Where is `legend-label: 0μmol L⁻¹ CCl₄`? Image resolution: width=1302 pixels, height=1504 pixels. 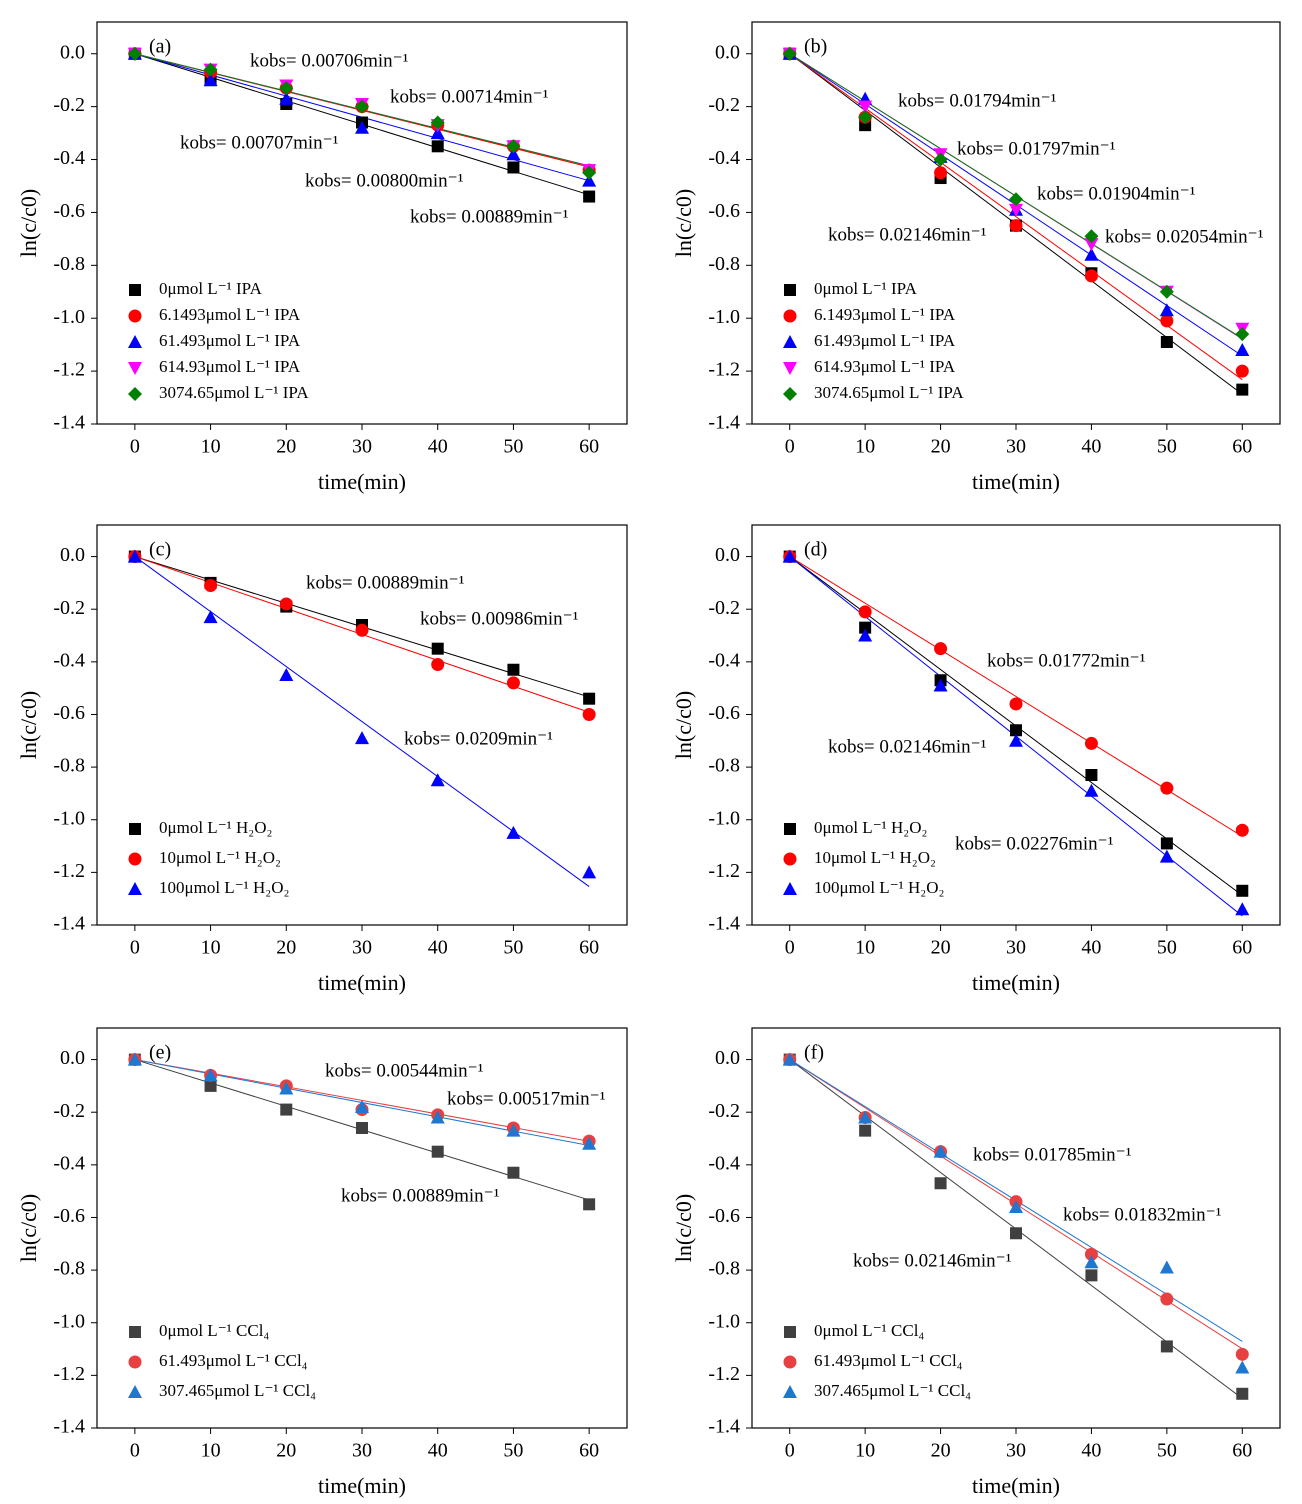
legend-label: 0μmol L⁻¹ CCl₄ is located at coordinates (869, 1330).